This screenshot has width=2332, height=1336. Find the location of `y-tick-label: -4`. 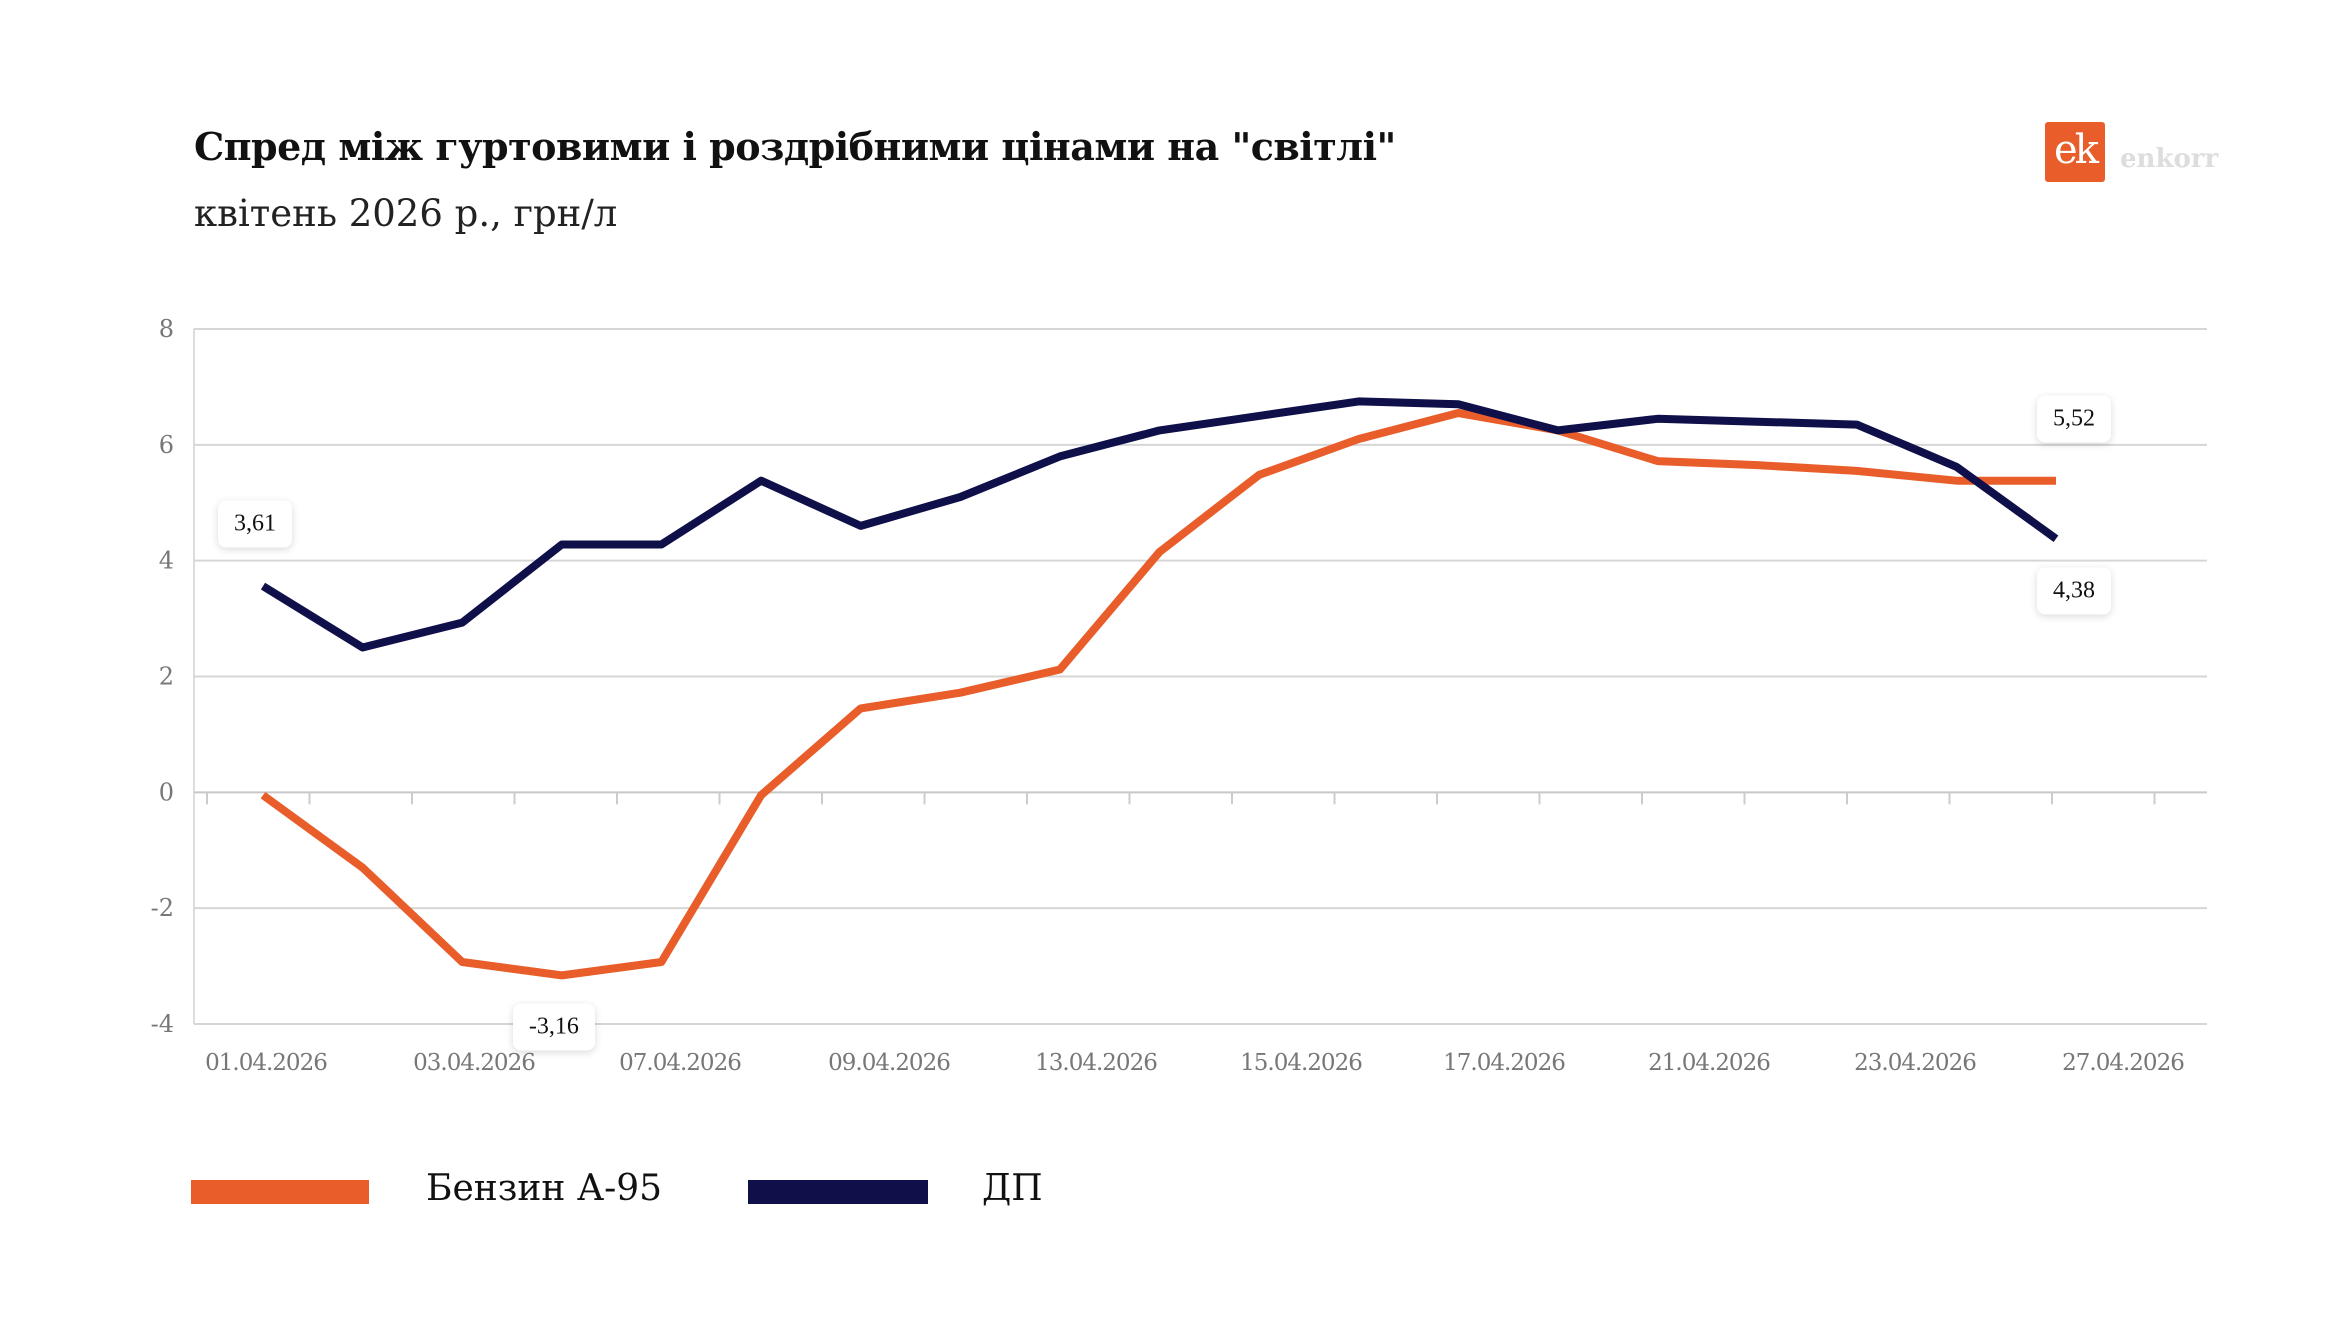

y-tick-label: -4 is located at coordinates (162, 1024).